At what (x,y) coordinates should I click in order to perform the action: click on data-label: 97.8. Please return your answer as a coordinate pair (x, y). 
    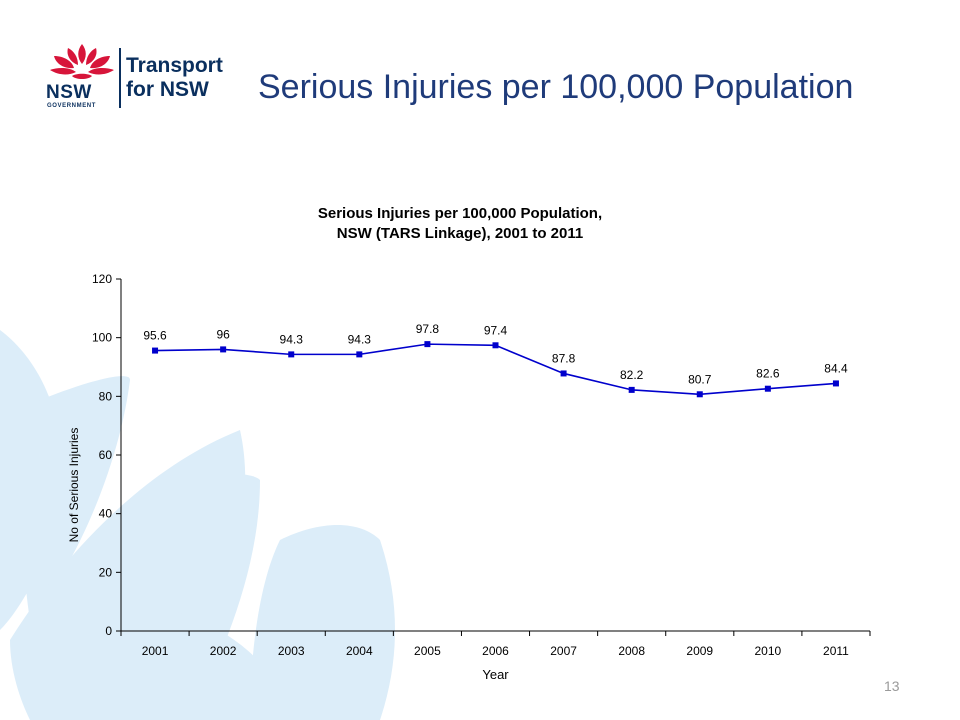
    Looking at the image, I should click on (428, 329).